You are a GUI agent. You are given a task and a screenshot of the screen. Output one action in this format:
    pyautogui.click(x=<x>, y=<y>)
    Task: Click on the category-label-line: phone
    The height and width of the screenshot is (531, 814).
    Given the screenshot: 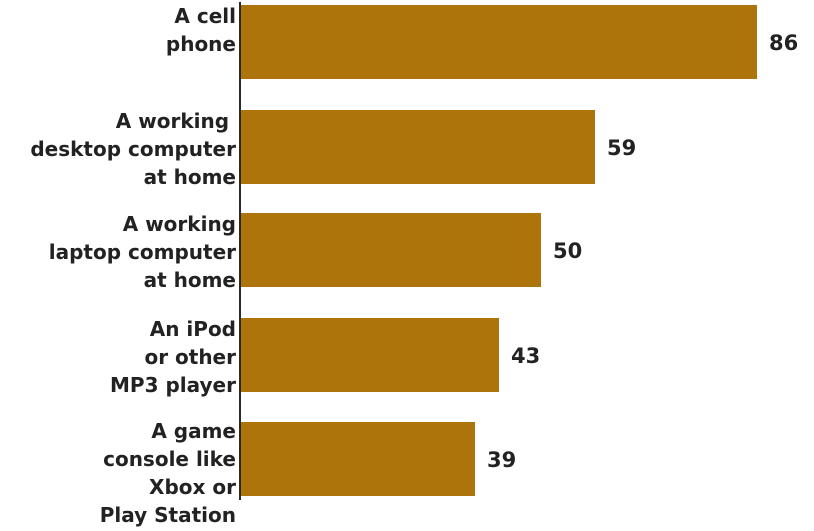 What is the action you would take?
    pyautogui.click(x=201, y=44)
    